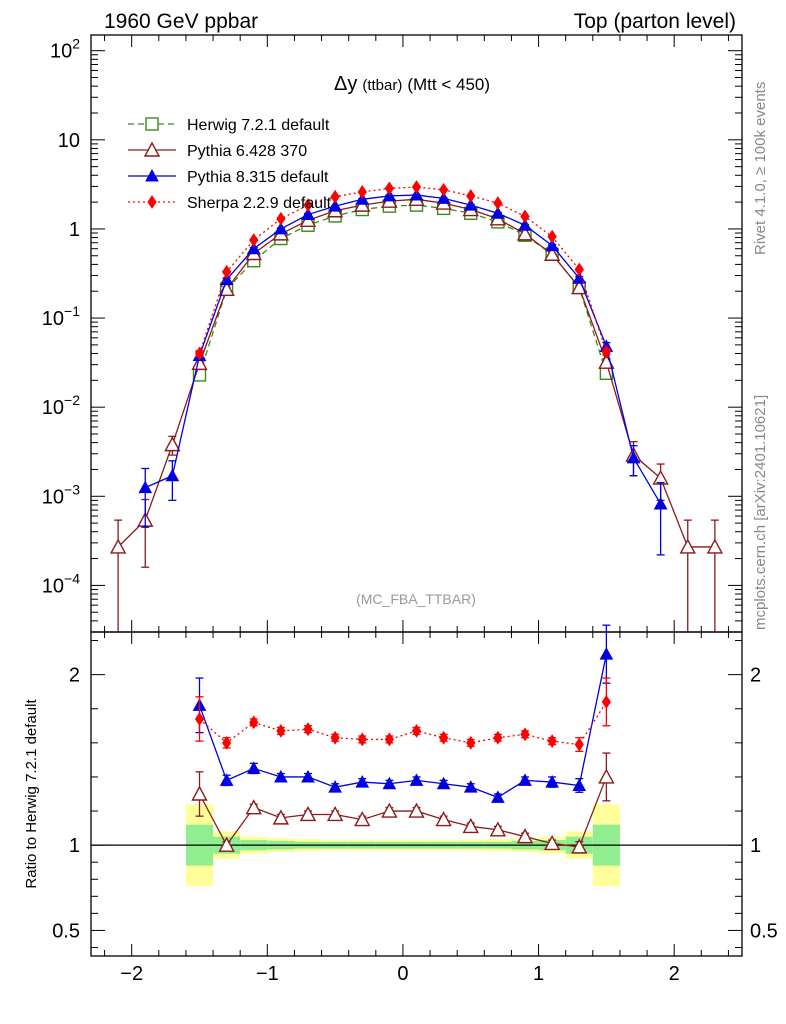 The width and height of the screenshot is (786, 1024). Describe the element at coordinates (181, 21) in the screenshot. I see `header-left: 1960 GeV ppbar` at that location.